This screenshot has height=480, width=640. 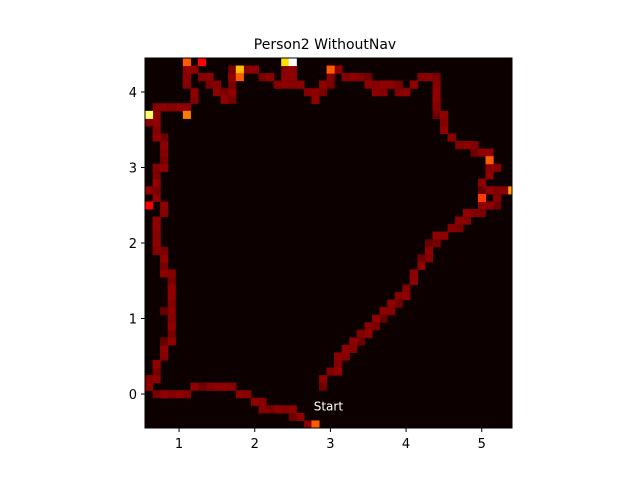 What do you see at coordinates (406, 444) in the screenshot?
I see `x-tick-label: 4` at bounding box center [406, 444].